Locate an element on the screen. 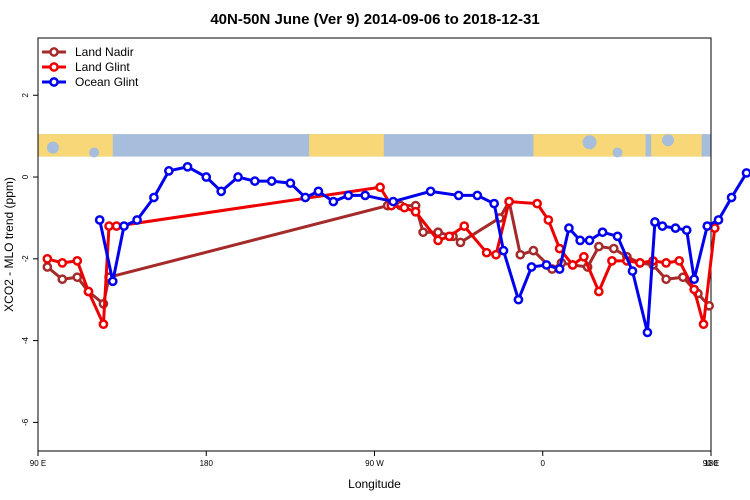 This screenshot has width=750, height=500. y-tick-label: -2 is located at coordinates (25, 259).